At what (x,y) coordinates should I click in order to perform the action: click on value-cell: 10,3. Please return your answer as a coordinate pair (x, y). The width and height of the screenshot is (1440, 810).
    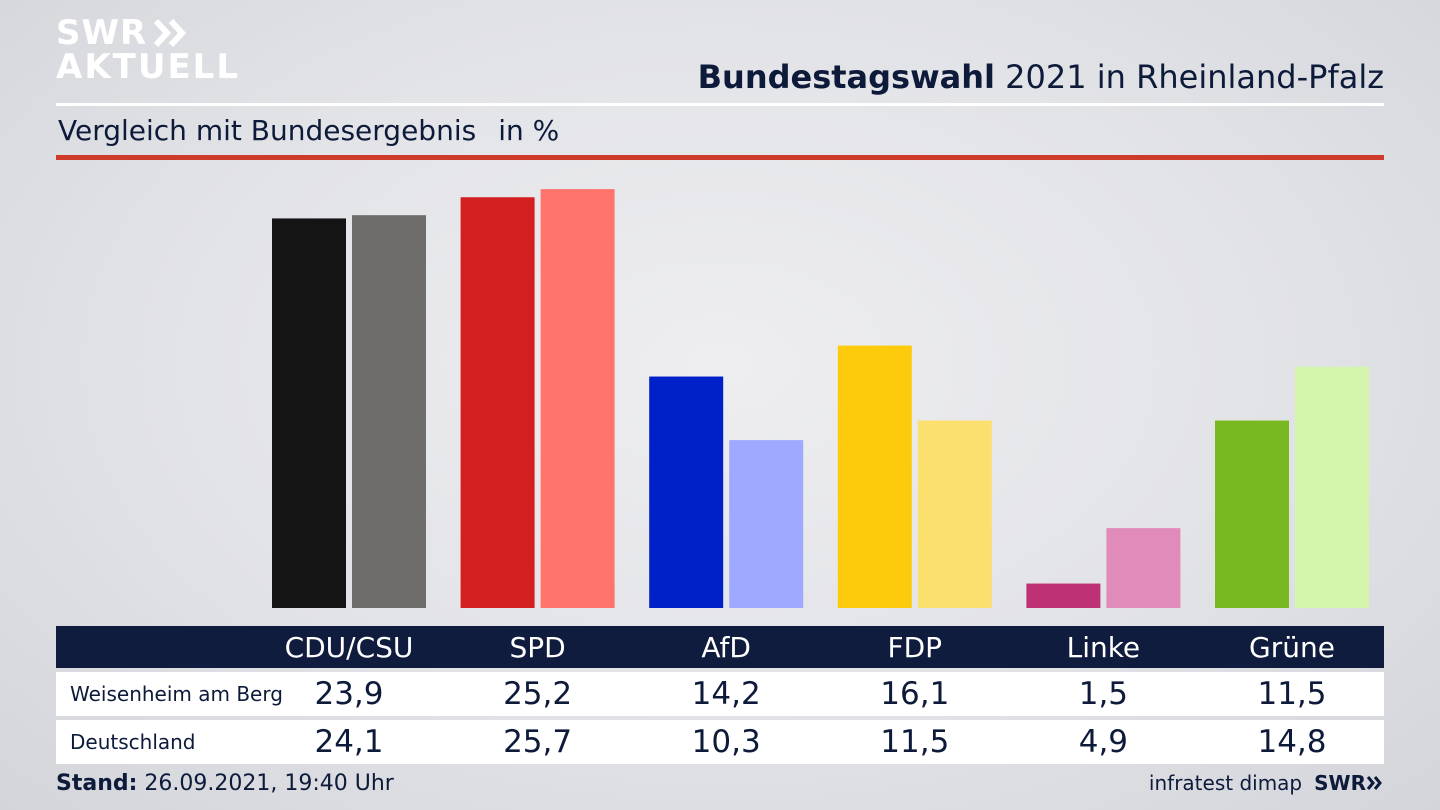
    Looking at the image, I should click on (726, 742).